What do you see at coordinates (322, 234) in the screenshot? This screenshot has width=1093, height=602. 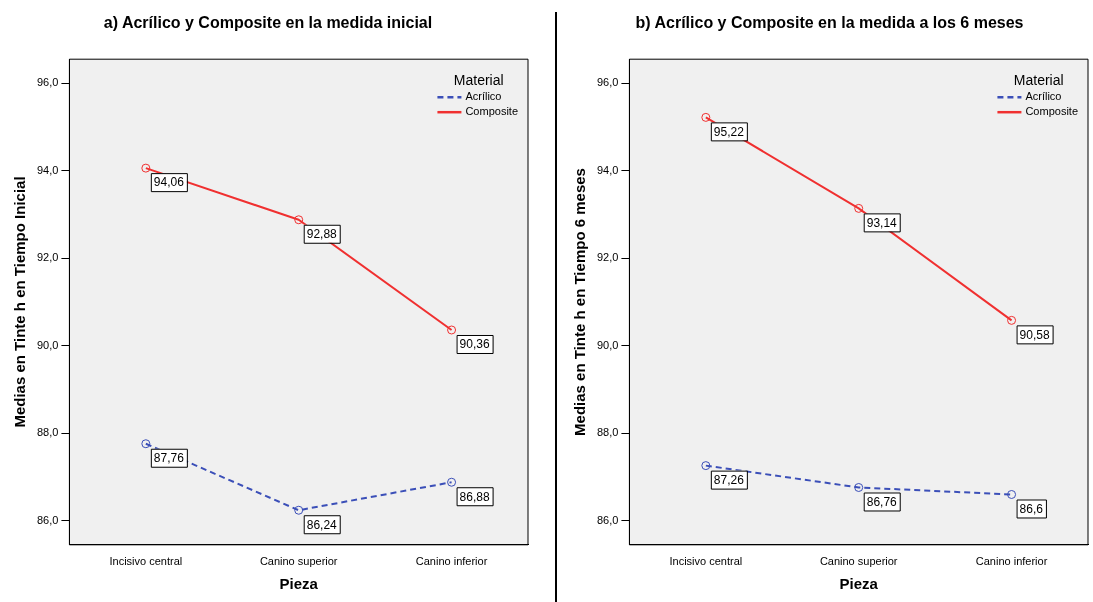 I see `data-label: 92,88` at bounding box center [322, 234].